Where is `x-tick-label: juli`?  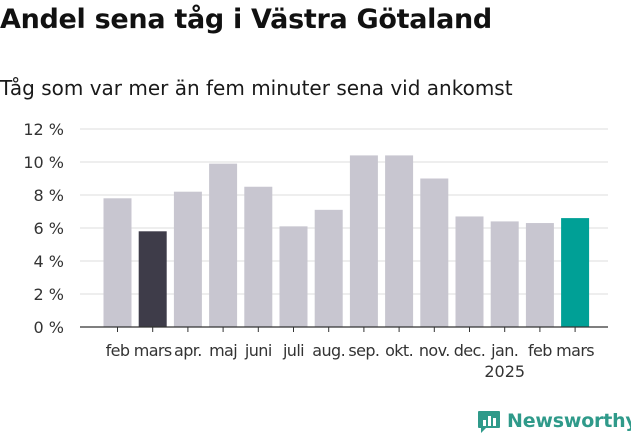
x-tick-label: juli is located at coordinates (293, 350).